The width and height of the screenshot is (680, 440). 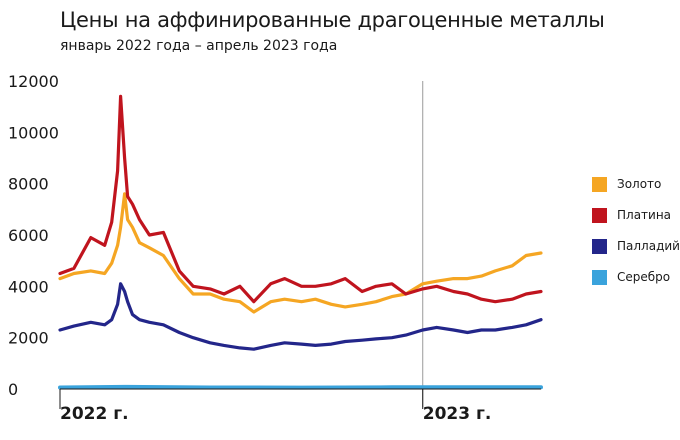 What do you see at coordinates (28, 286) in the screenshot?
I see `y-tick-label: 4000` at bounding box center [28, 286].